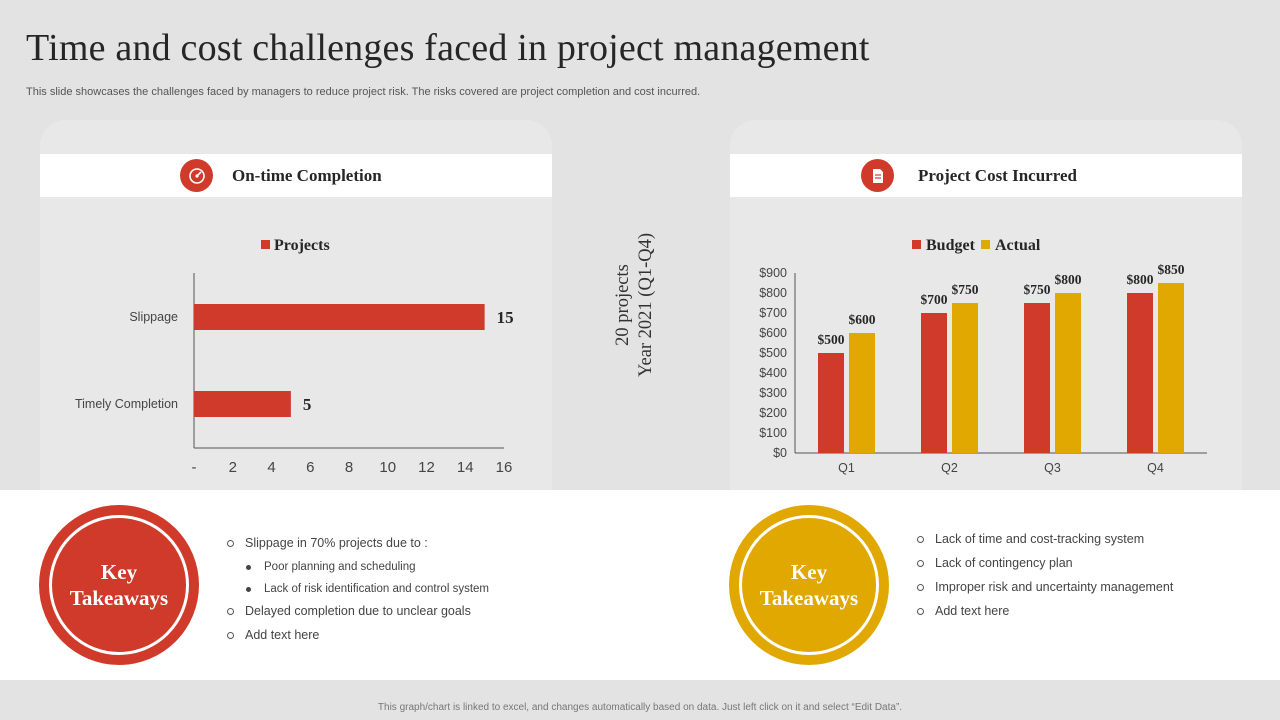 The image size is (1280, 720). Describe the element at coordinates (1044, 615) in the screenshot. I see `takeaway-right-item: Add text here` at that location.